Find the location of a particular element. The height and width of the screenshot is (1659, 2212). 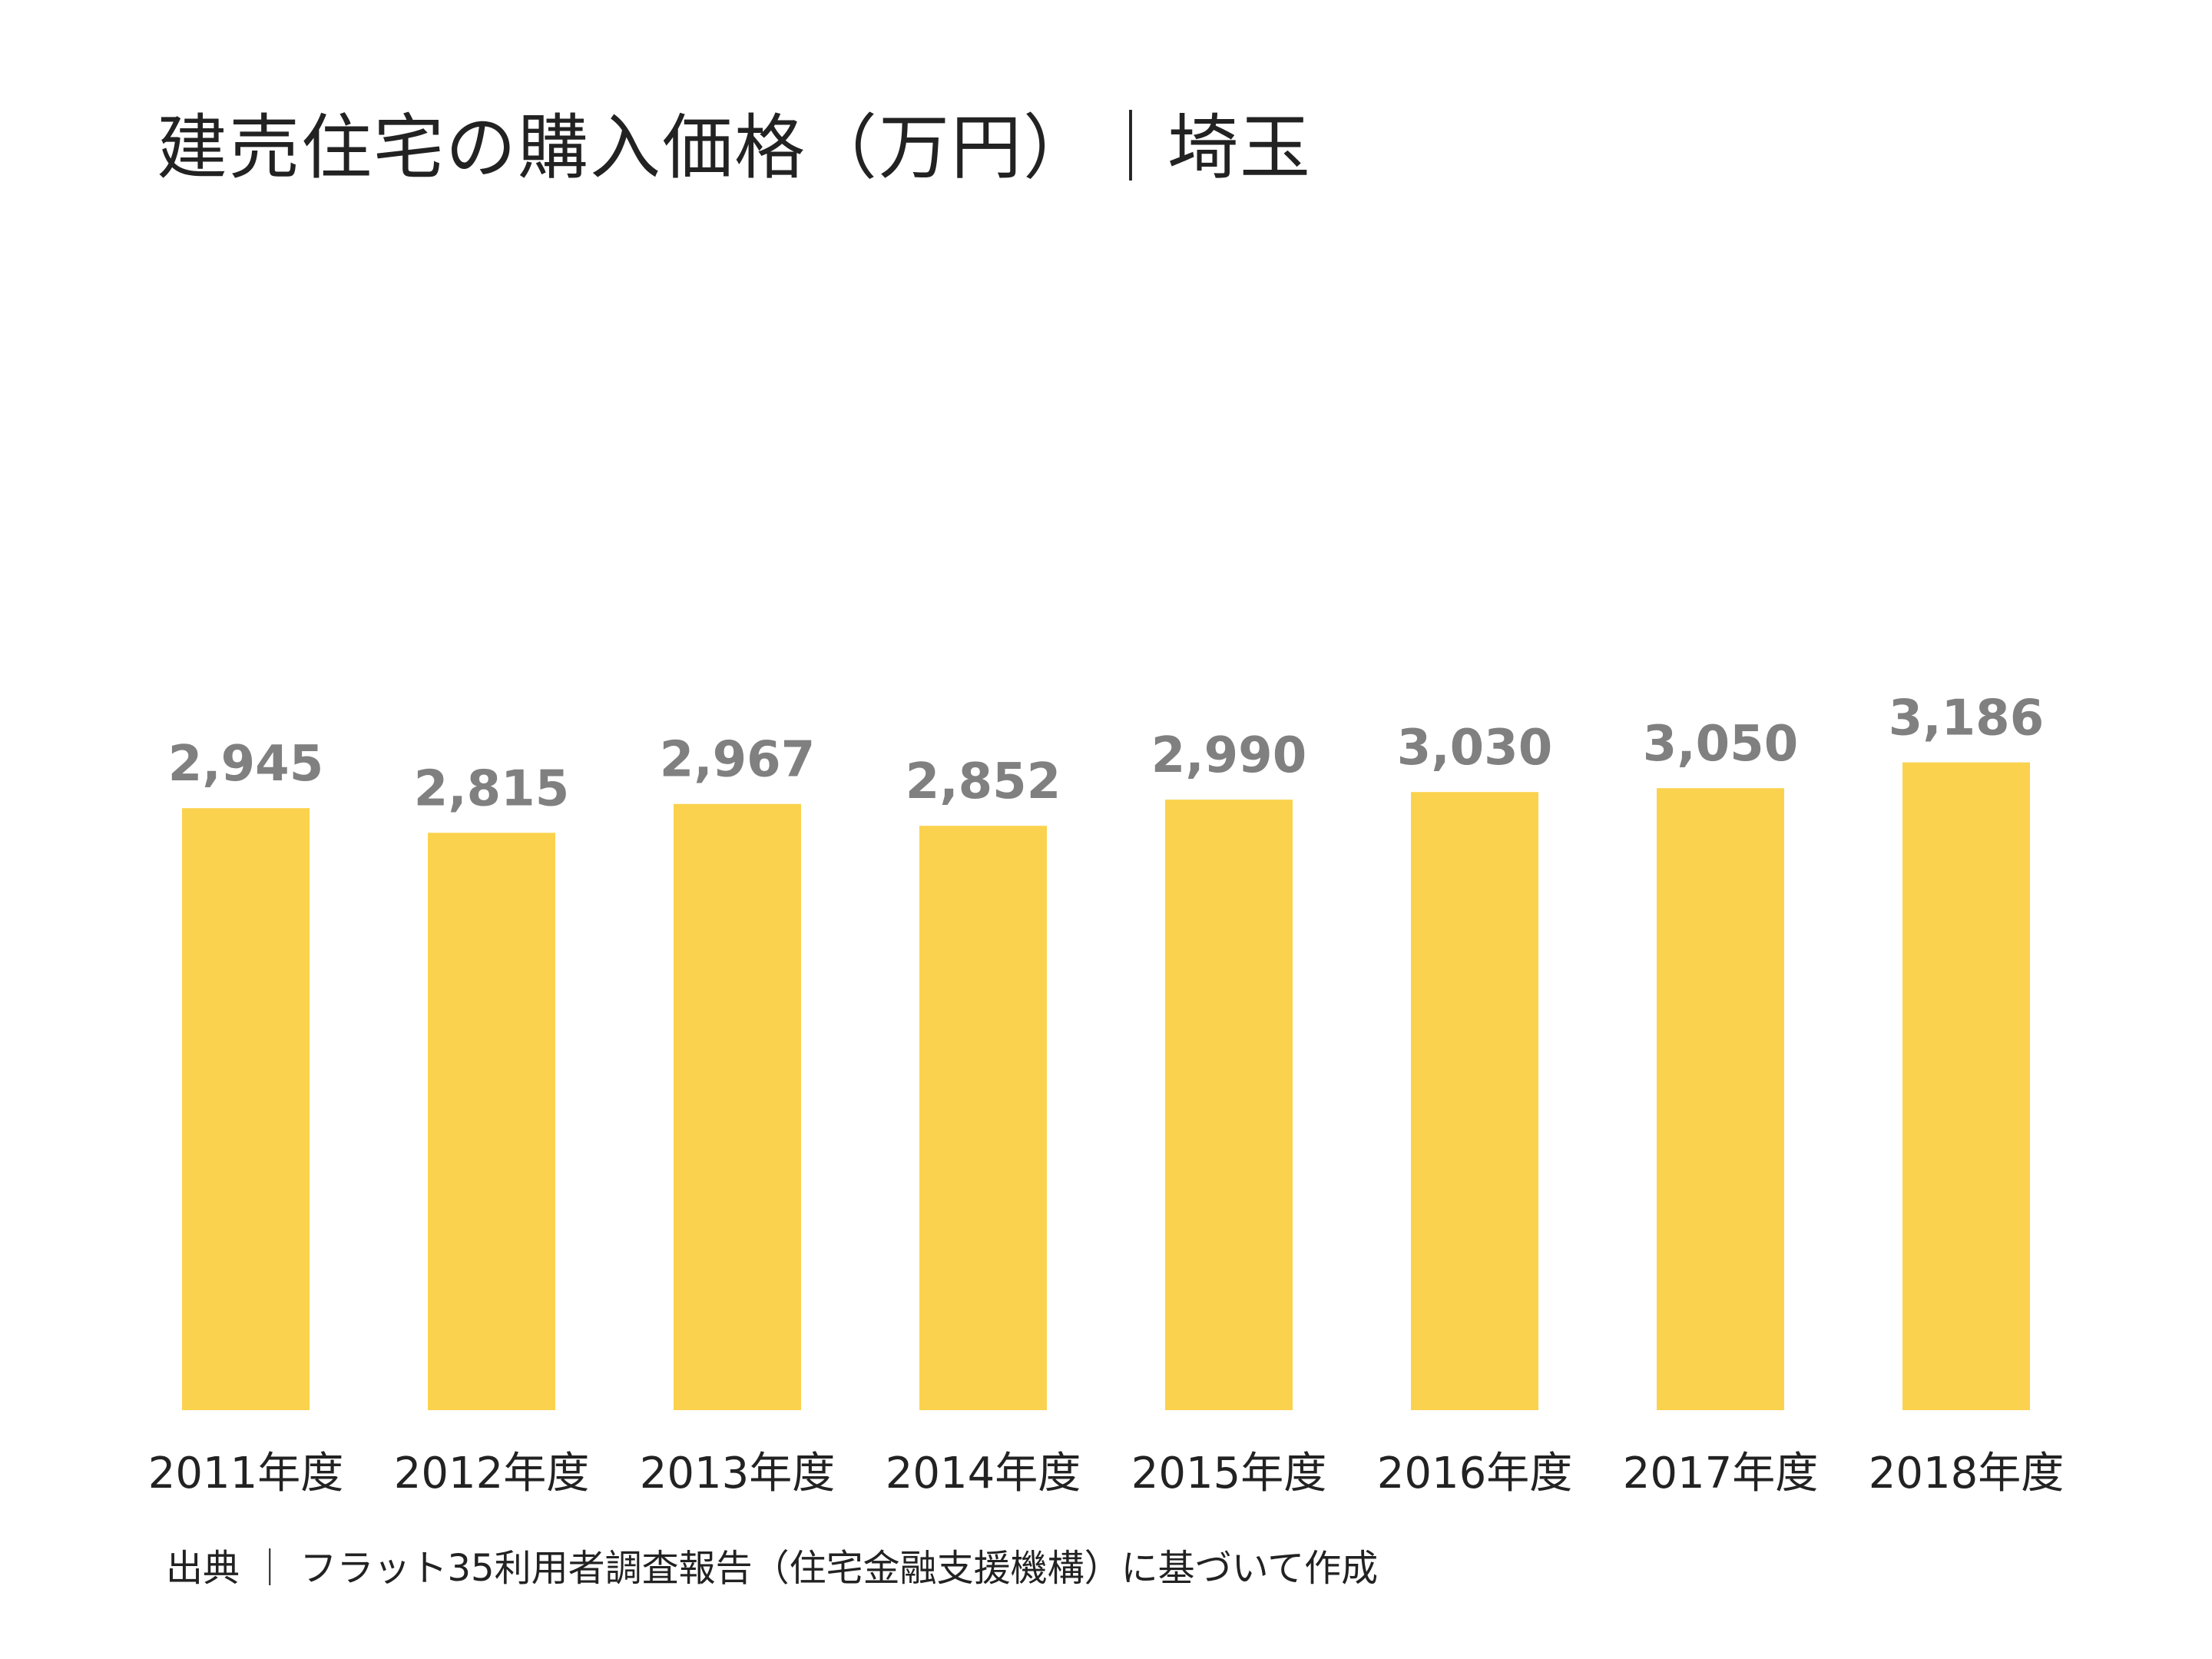

category-label: 2017年度 is located at coordinates (1721, 1474).